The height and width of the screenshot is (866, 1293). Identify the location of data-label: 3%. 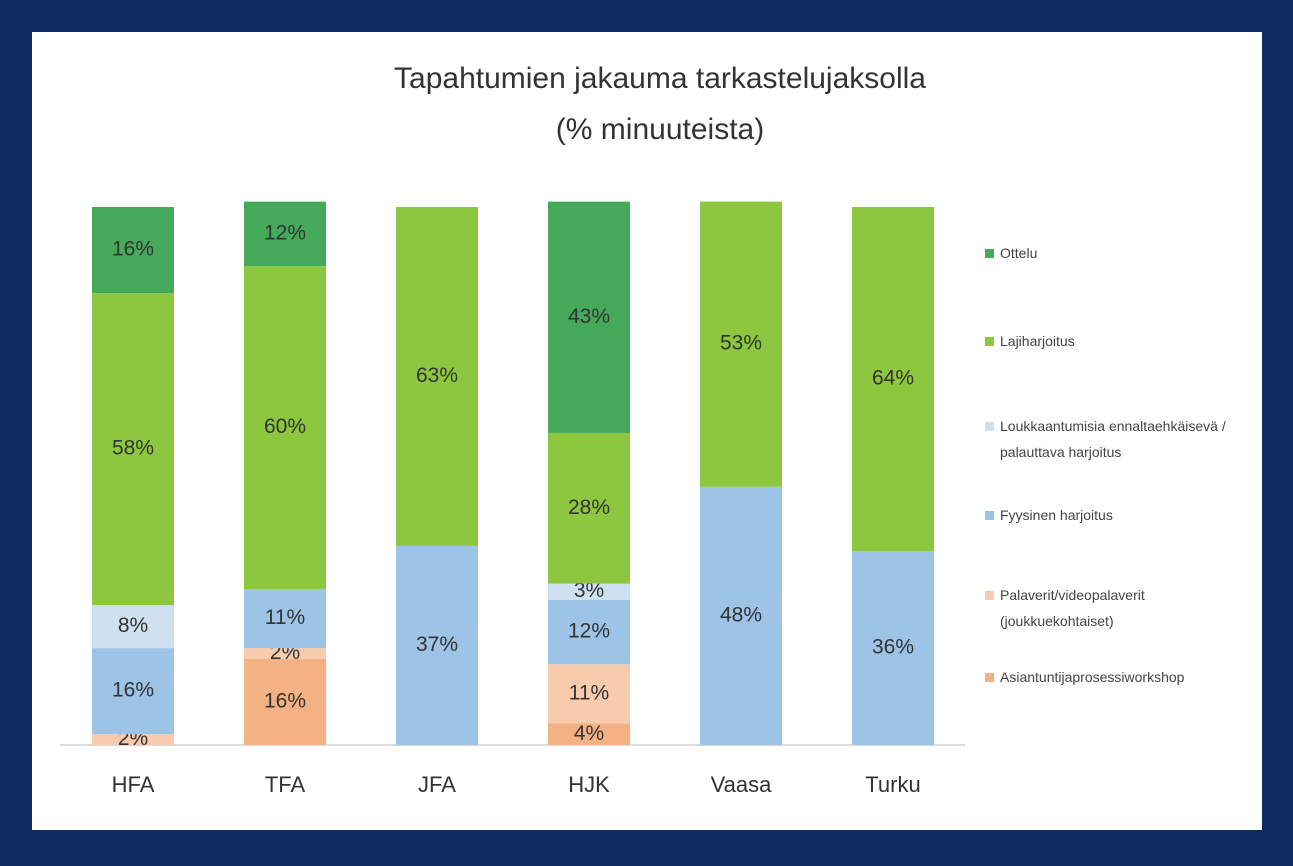
(589, 590).